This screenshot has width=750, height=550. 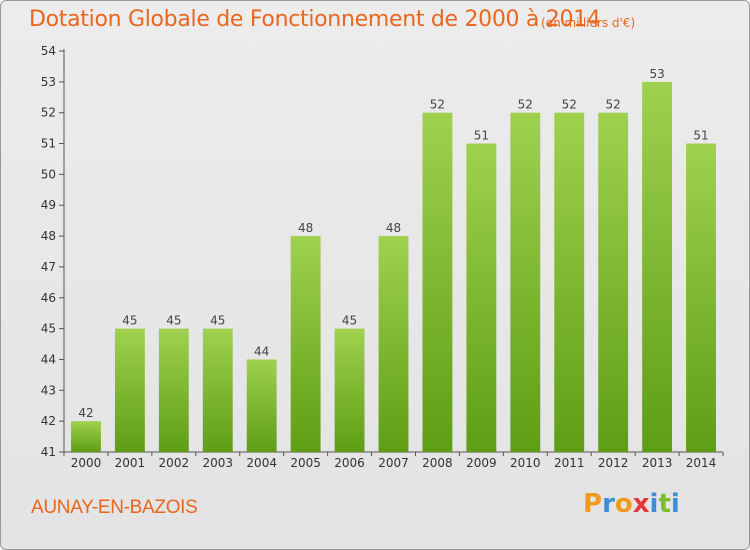 What do you see at coordinates (48, 82) in the screenshot?
I see `y-tick-label: 53` at bounding box center [48, 82].